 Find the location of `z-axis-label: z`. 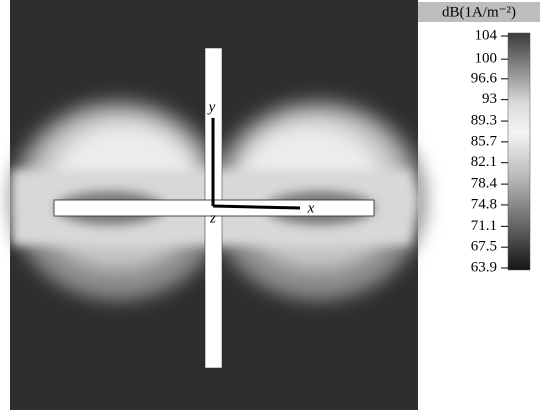

z-axis-label: z is located at coordinates (212, 218).